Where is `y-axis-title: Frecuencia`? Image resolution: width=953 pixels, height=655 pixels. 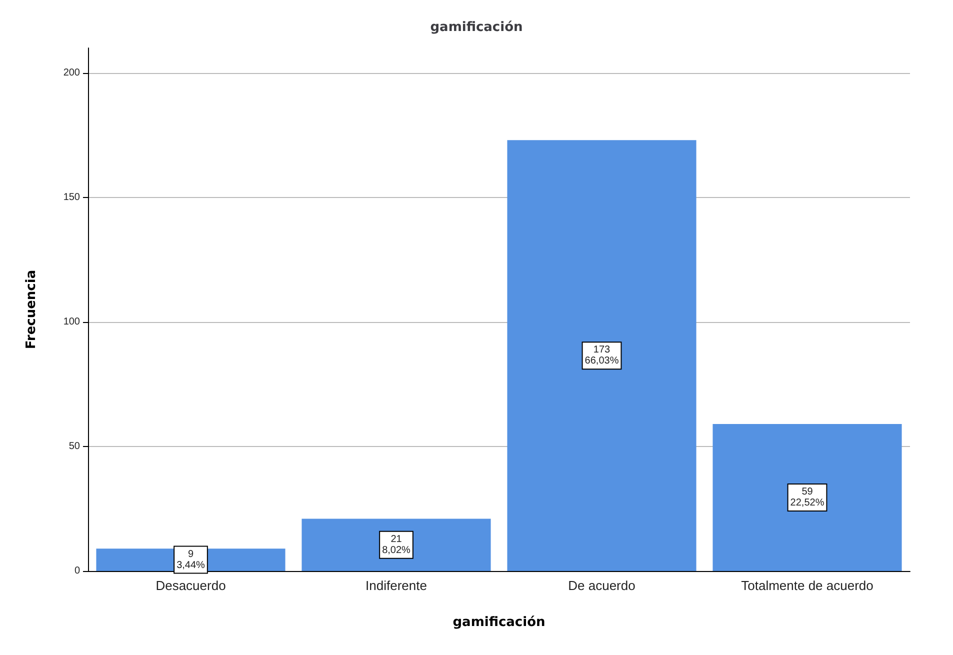
y-axis-title: Frecuencia is located at coordinates (31, 310).